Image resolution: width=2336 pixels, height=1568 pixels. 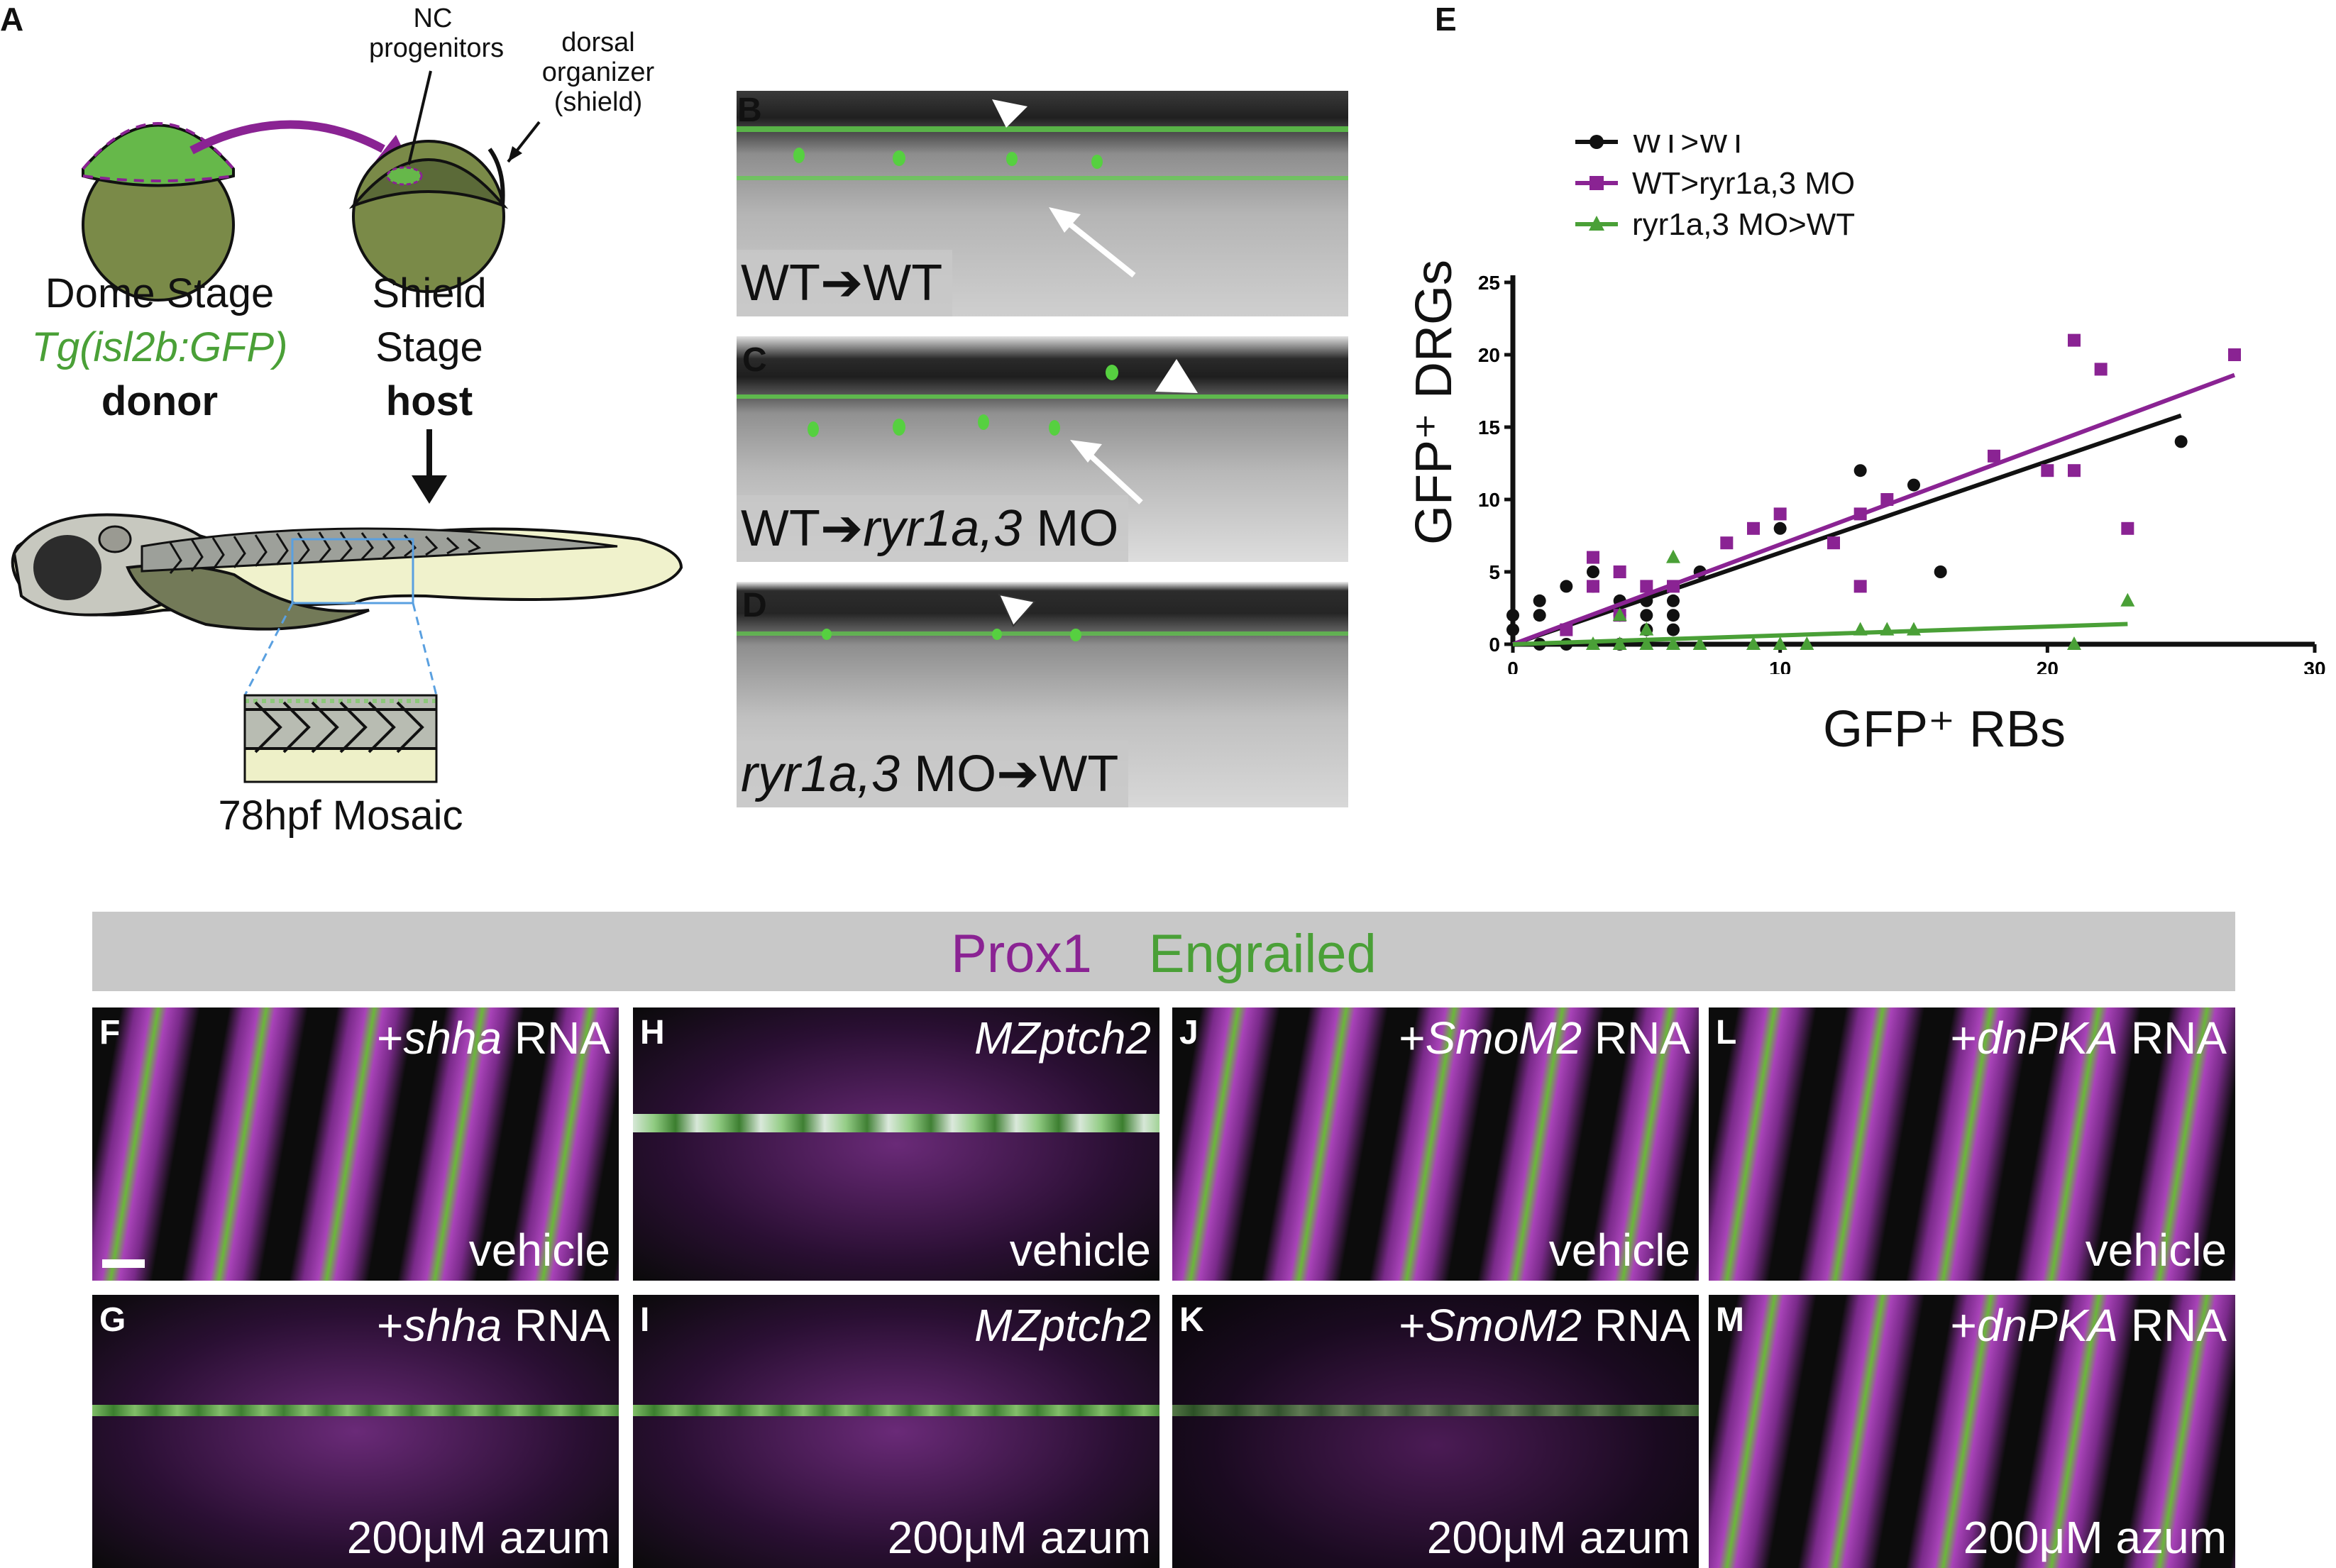 I want to click on panel-k-treatment: 200μM azum, so click(x=1558, y=1537).